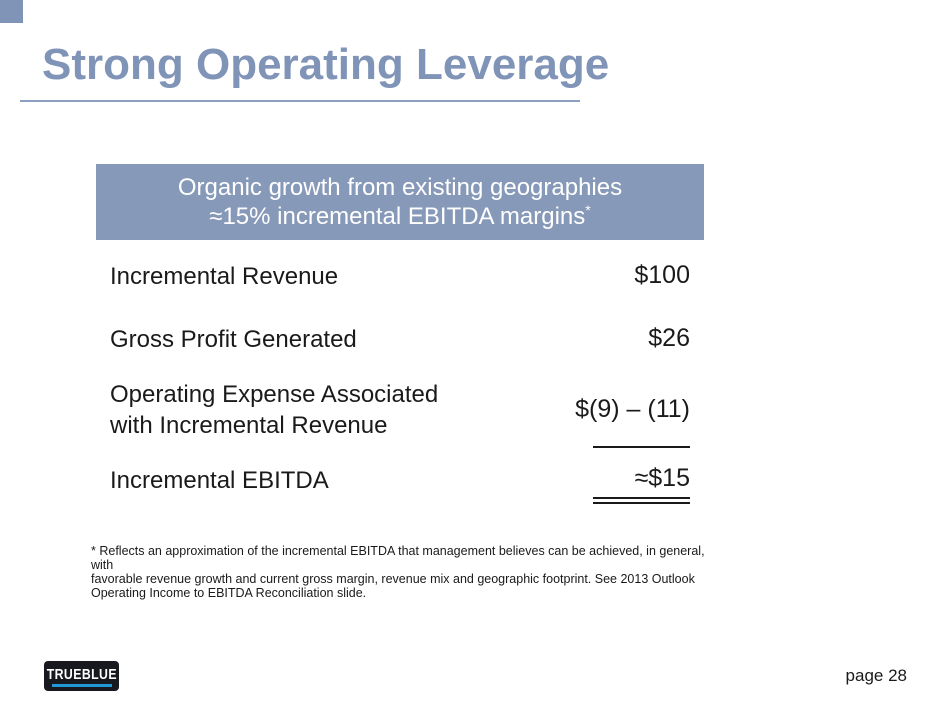  Describe the element at coordinates (662, 478) in the screenshot. I see `metric-value-incremental-ebitda: ≈$15` at that location.